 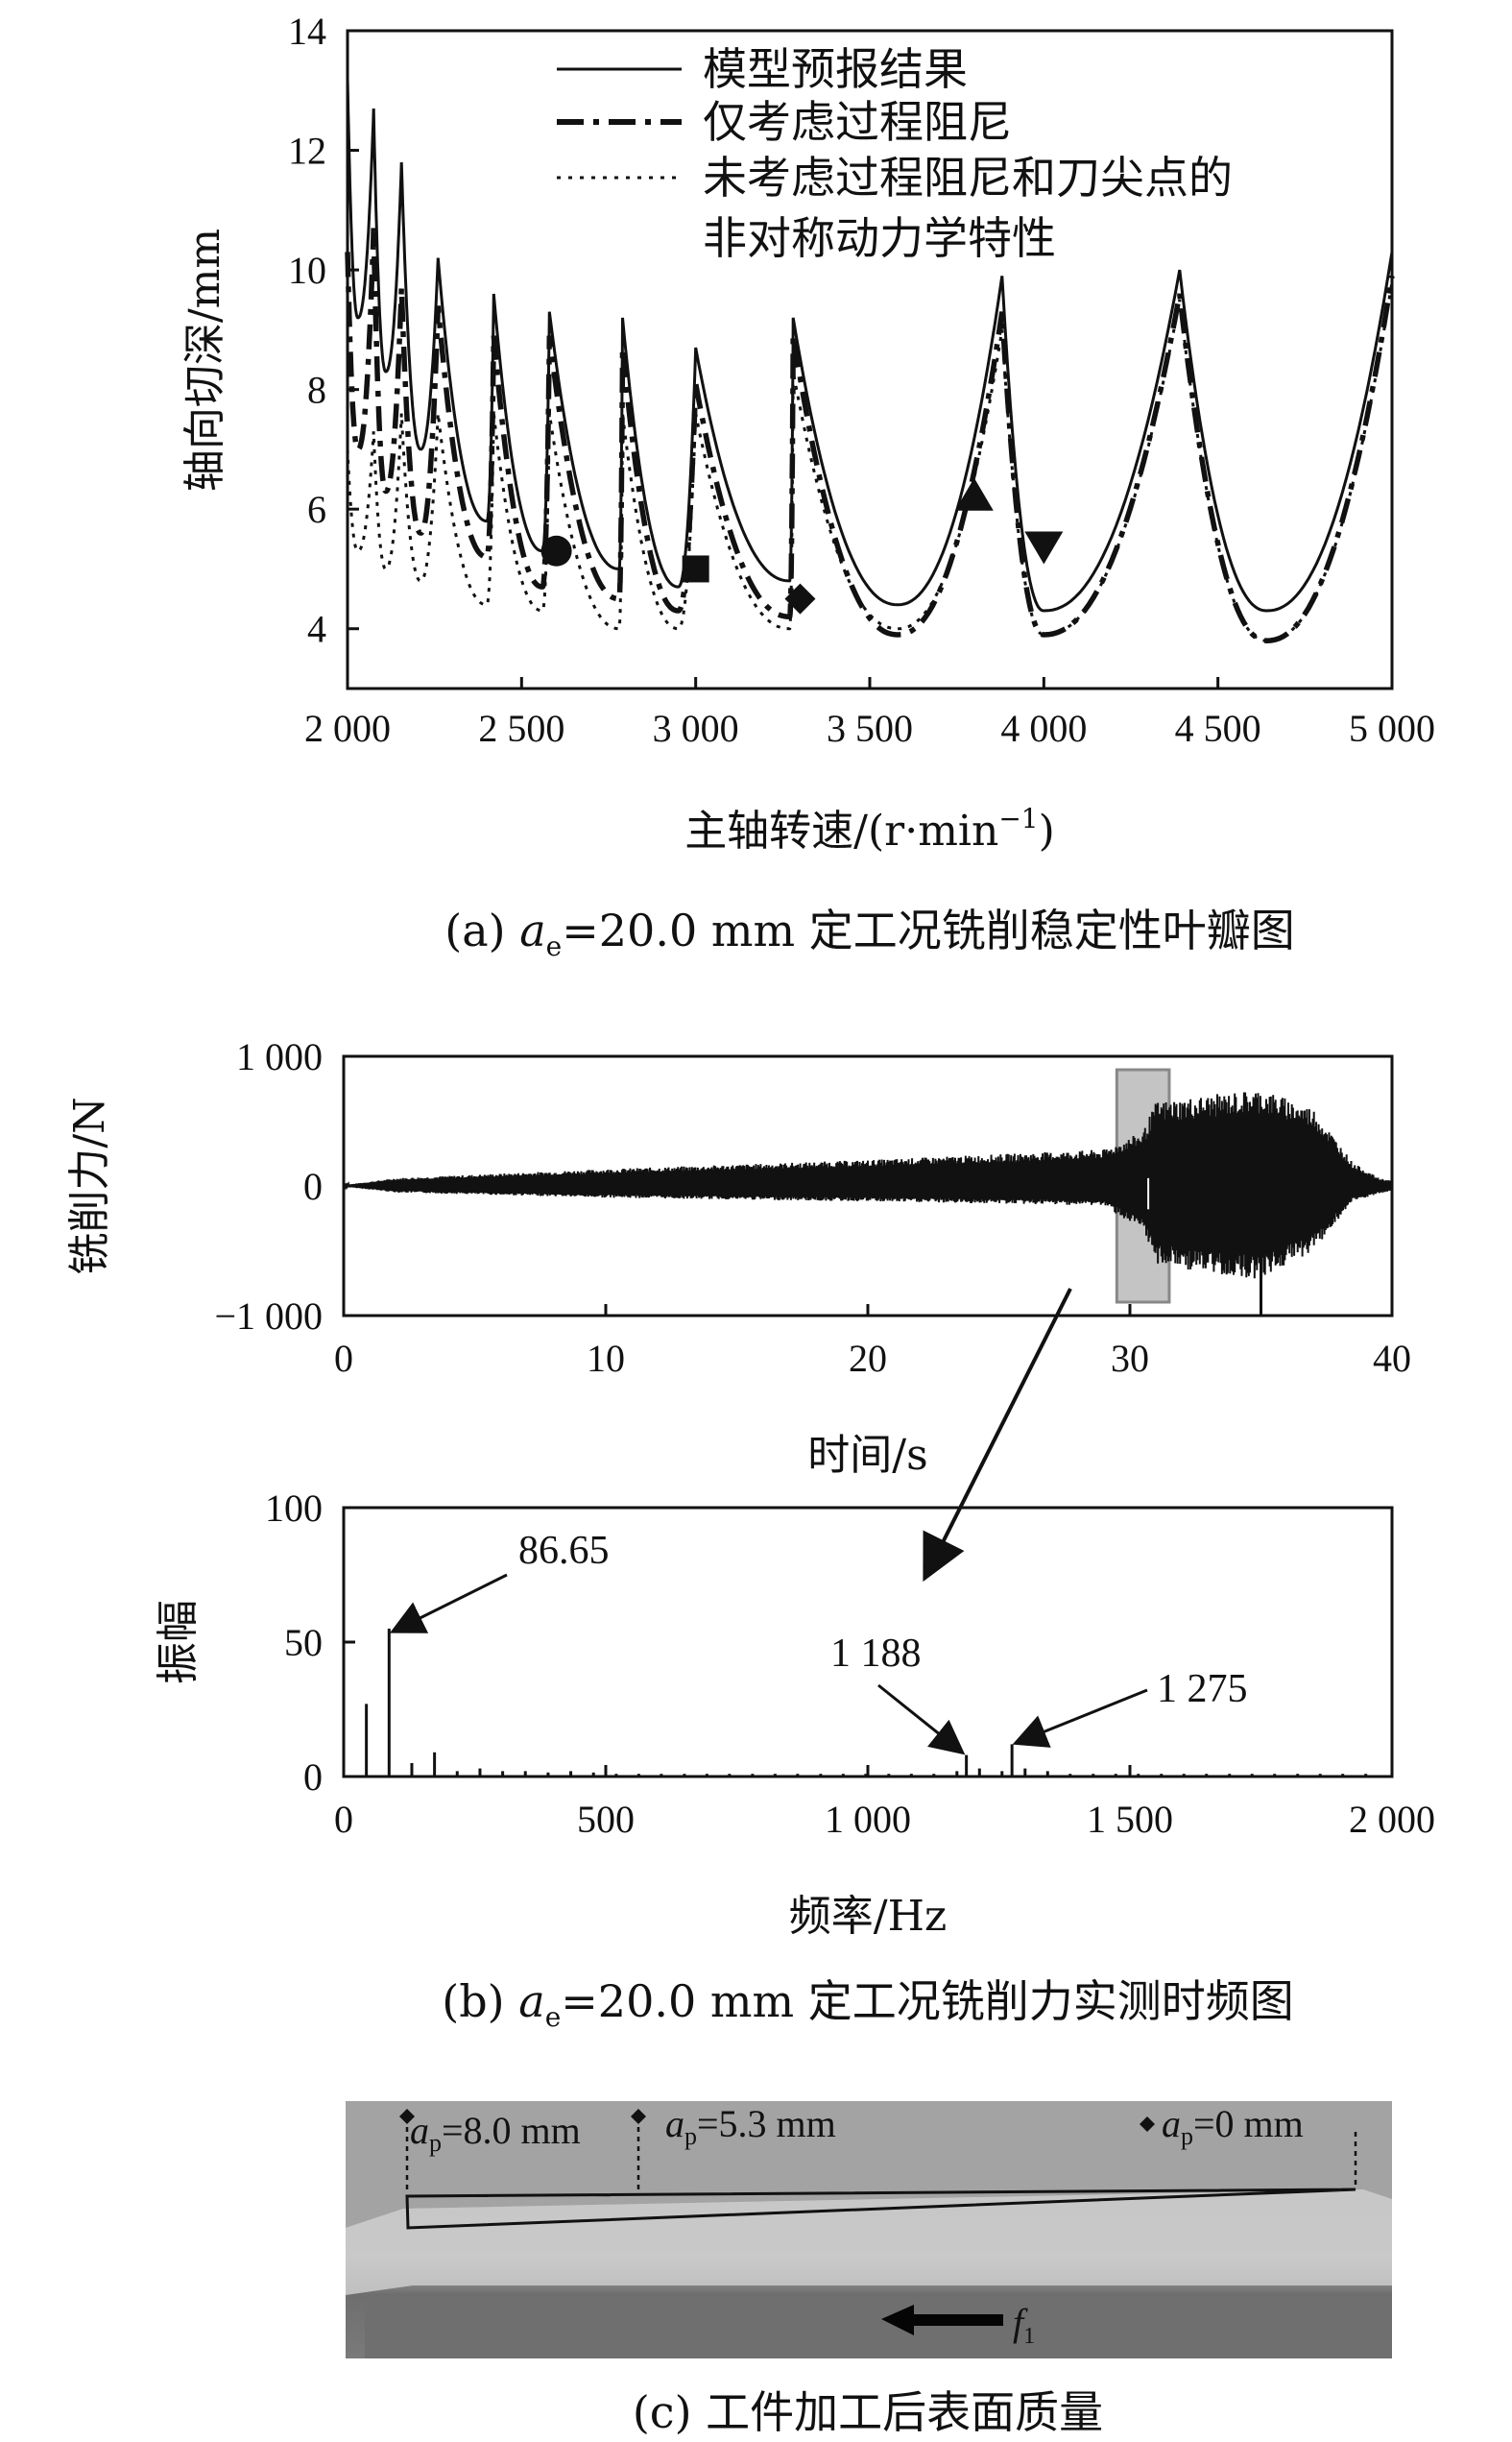 What do you see at coordinates (316, 629) in the screenshot?
I see `y-tick-label: 4` at bounding box center [316, 629].